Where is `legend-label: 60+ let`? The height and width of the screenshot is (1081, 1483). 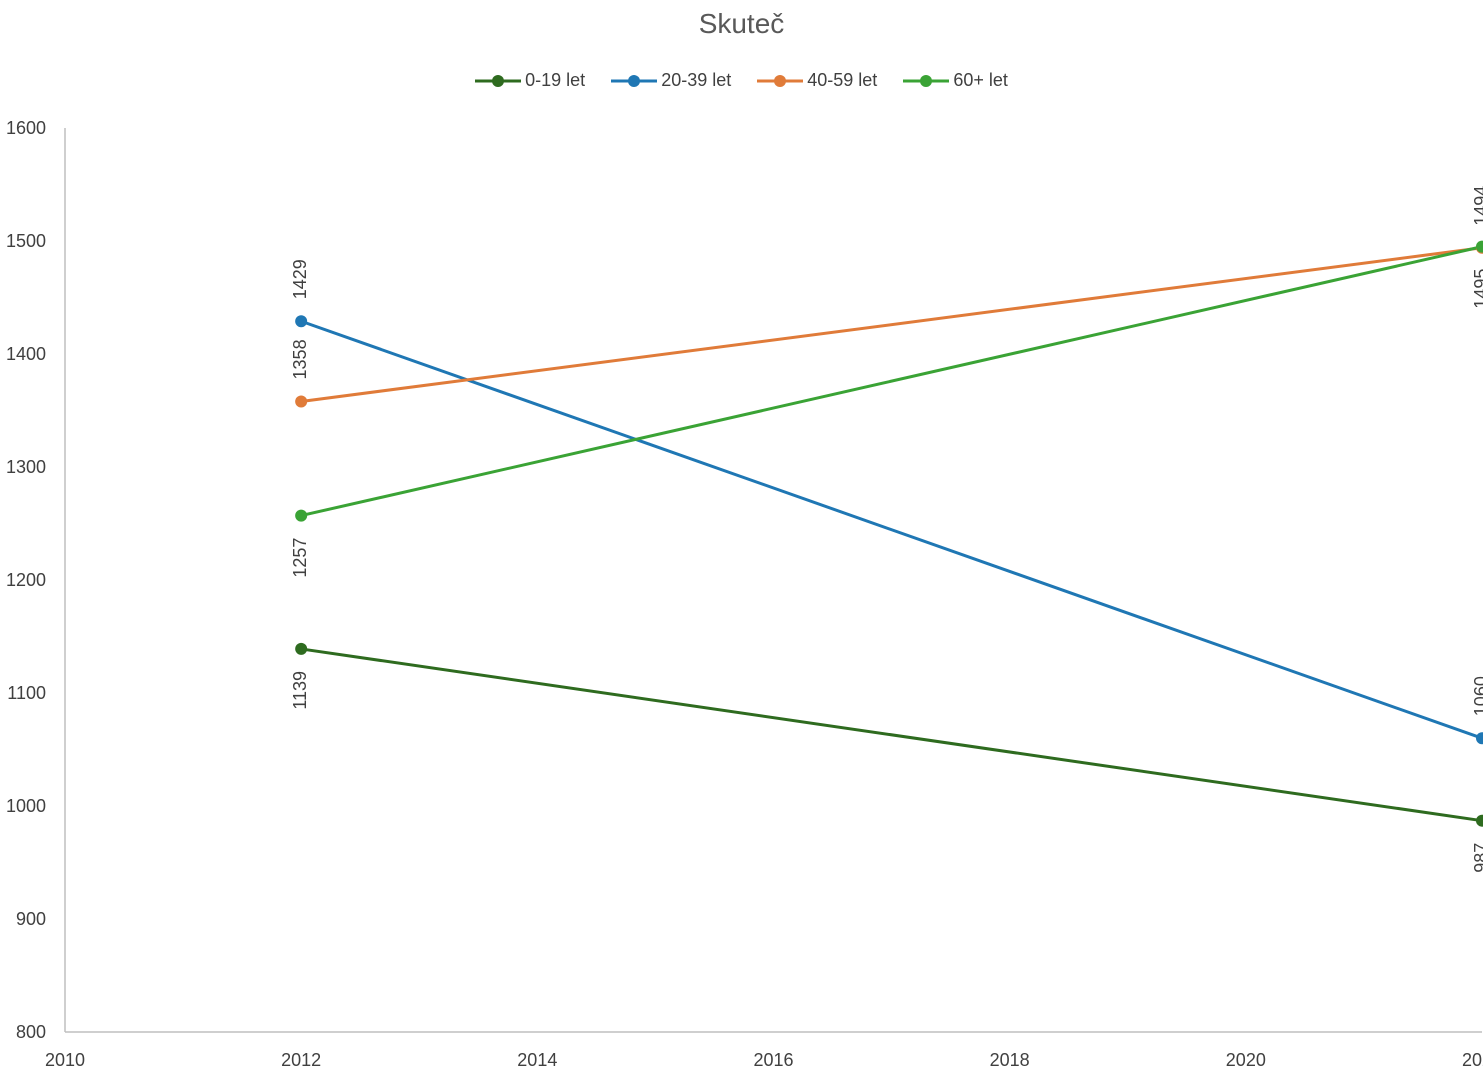 legend-label: 60+ let is located at coordinates (980, 80).